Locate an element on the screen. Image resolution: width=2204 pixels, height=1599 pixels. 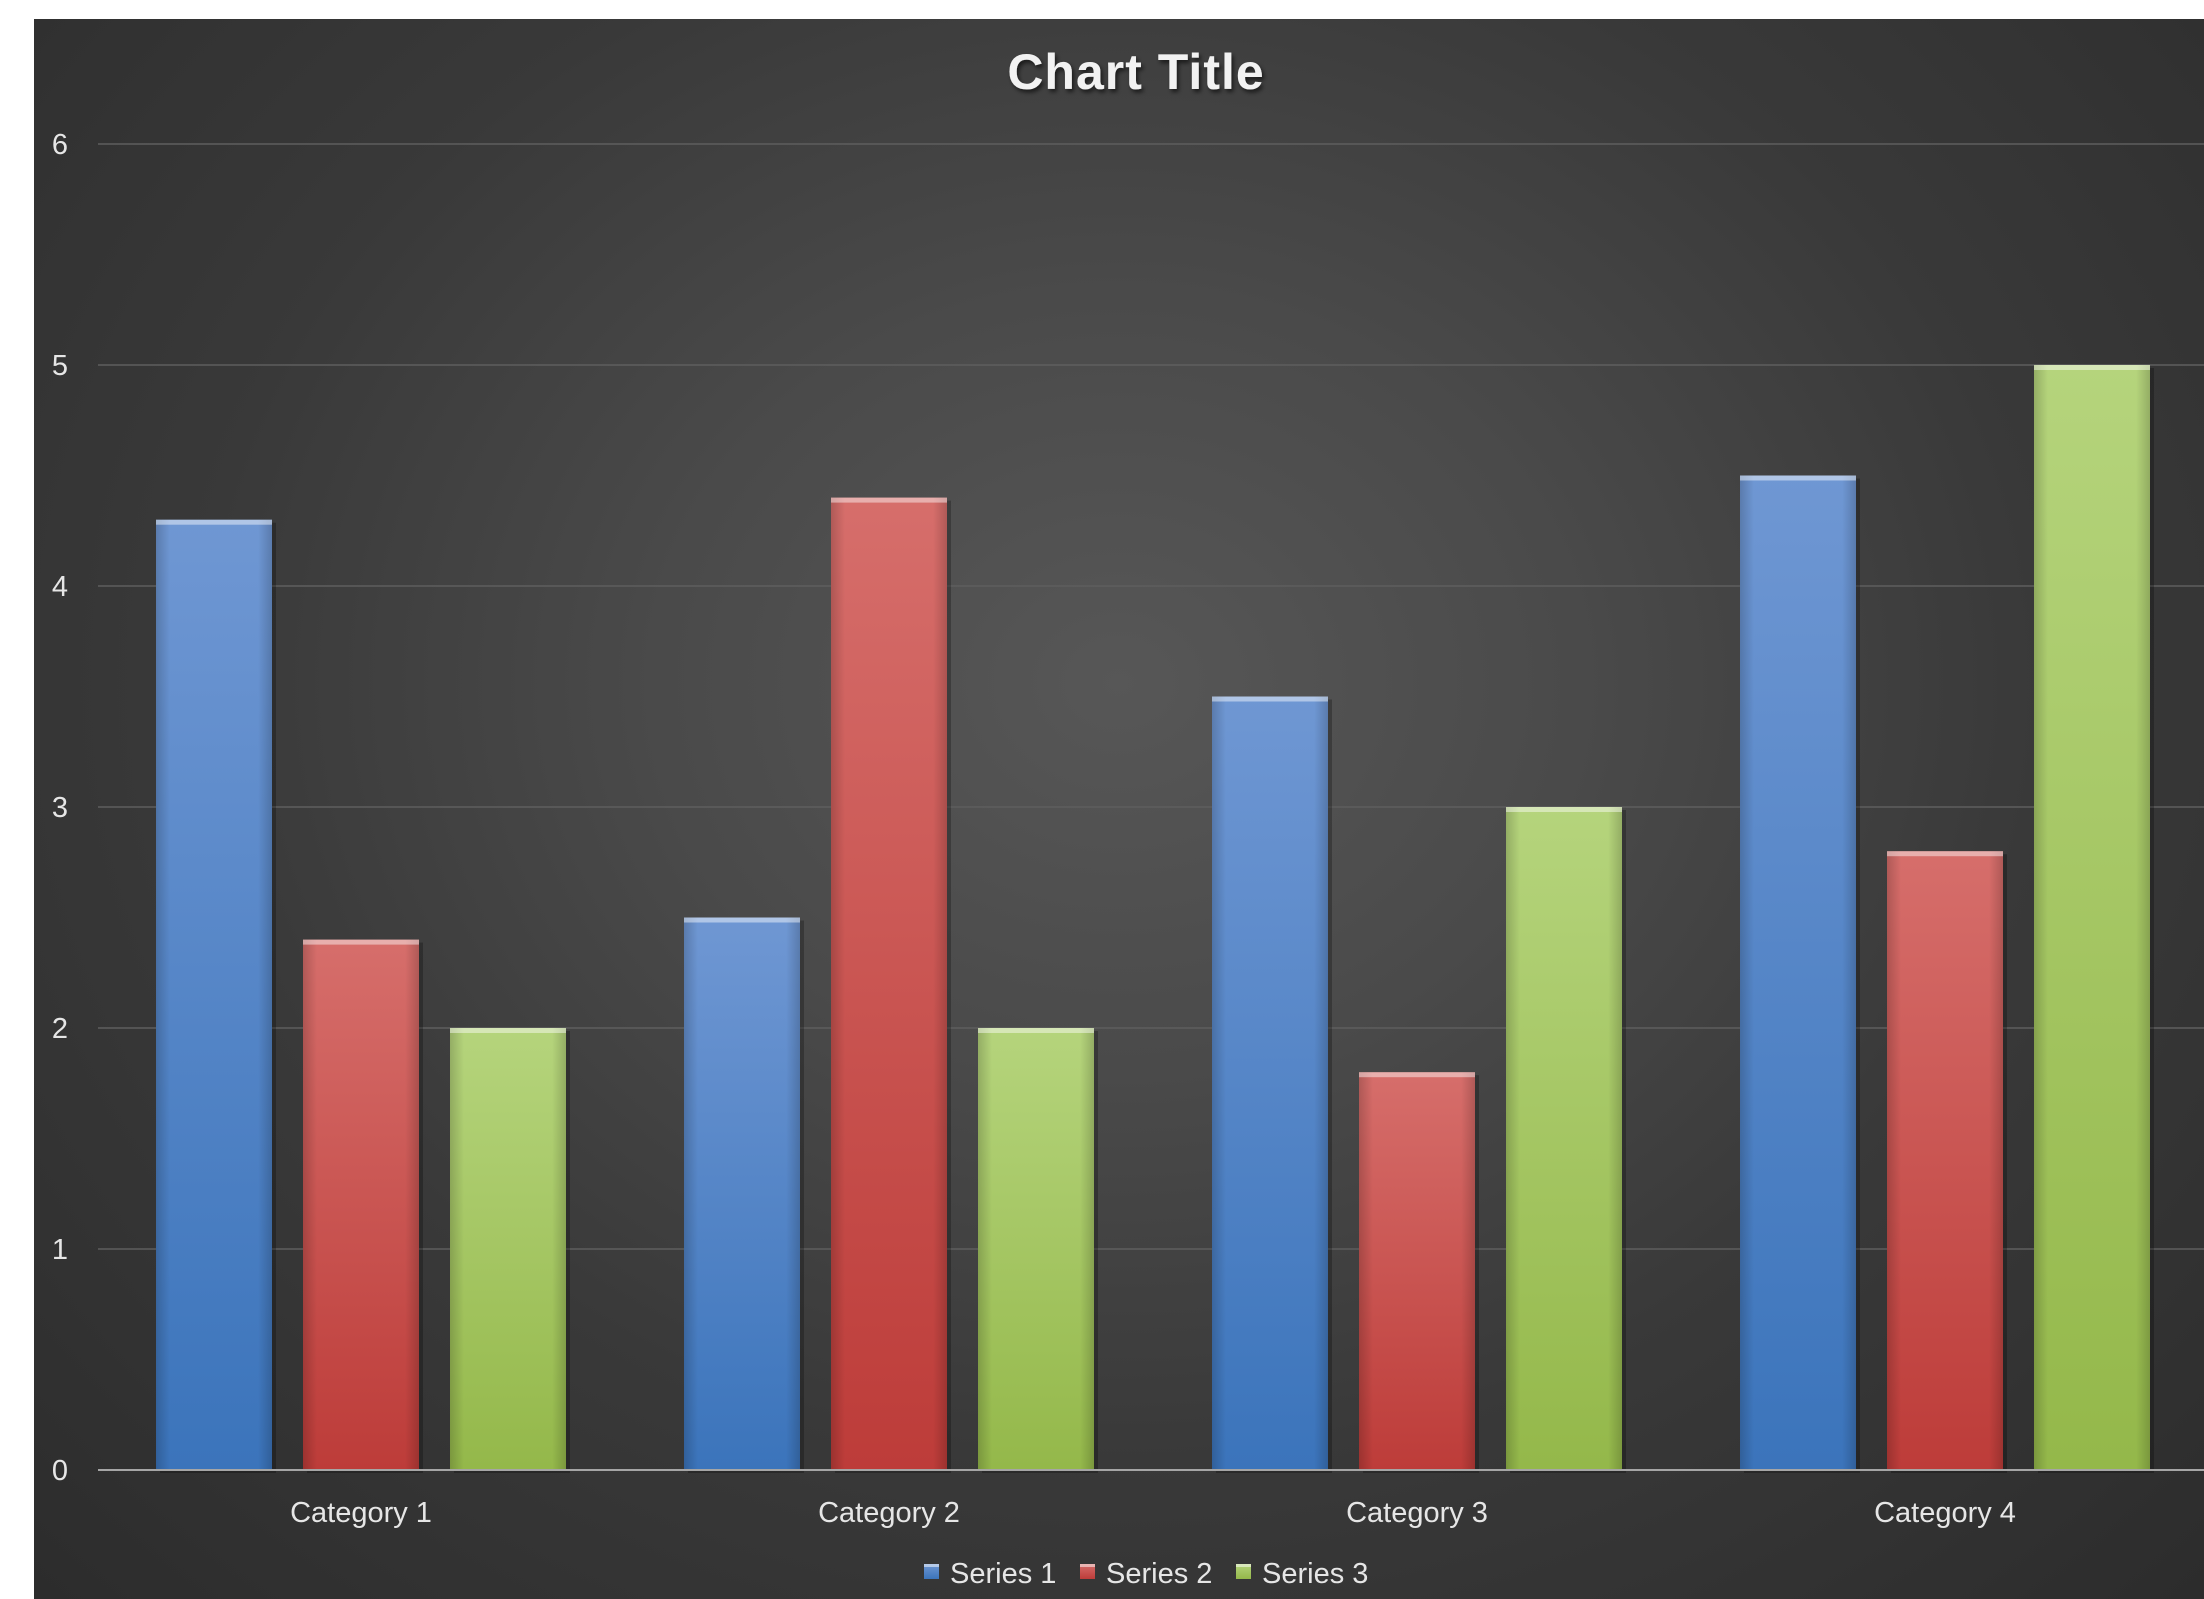
y-tick-label: 2 is located at coordinates (60, 1029).